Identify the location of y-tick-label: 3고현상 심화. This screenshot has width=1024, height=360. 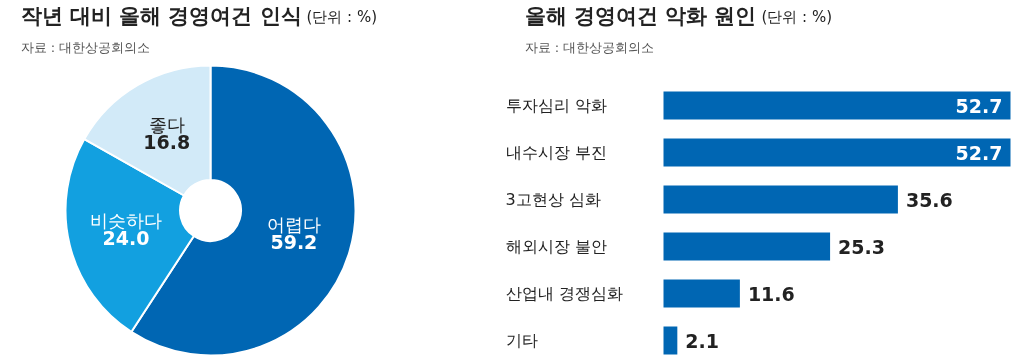
(553, 199).